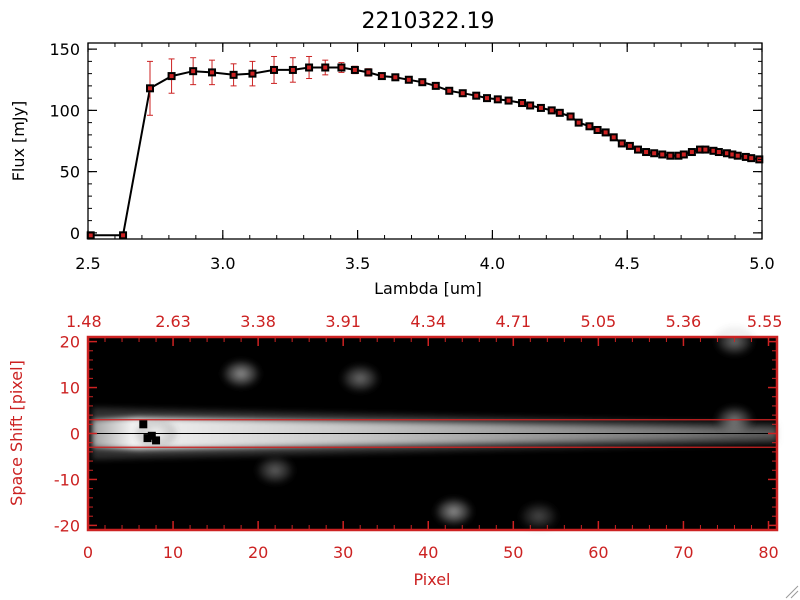 This screenshot has height=600, width=800. I want to click on x-tick-label: 3.5, so click(357, 263).